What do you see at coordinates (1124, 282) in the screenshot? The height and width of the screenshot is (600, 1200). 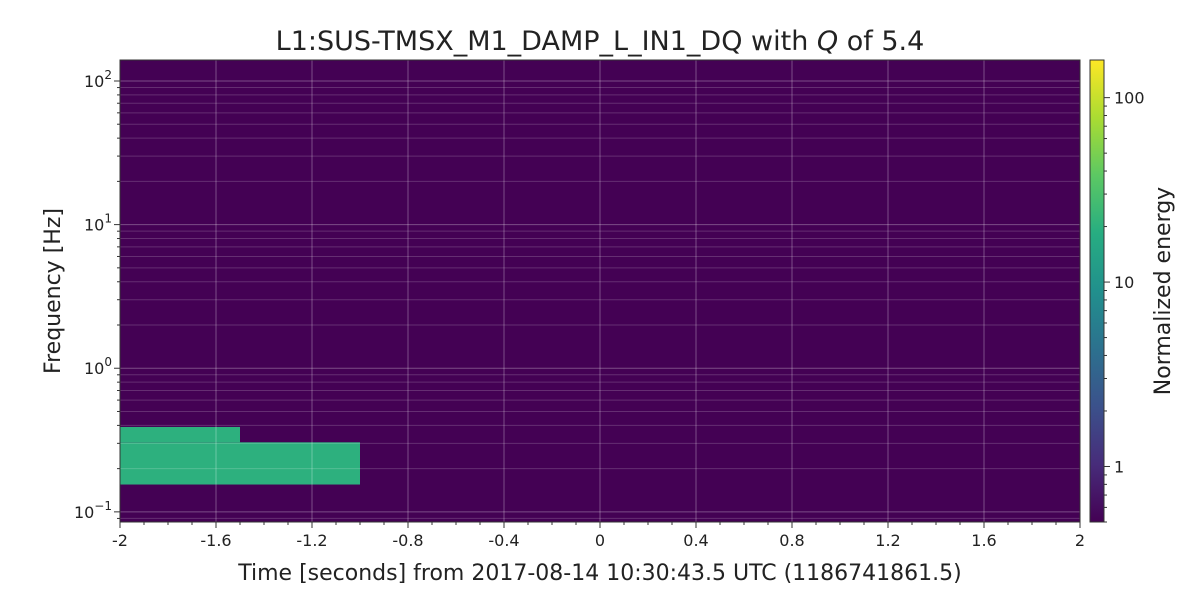 I see `colorbar-tick-label: 10` at bounding box center [1124, 282].